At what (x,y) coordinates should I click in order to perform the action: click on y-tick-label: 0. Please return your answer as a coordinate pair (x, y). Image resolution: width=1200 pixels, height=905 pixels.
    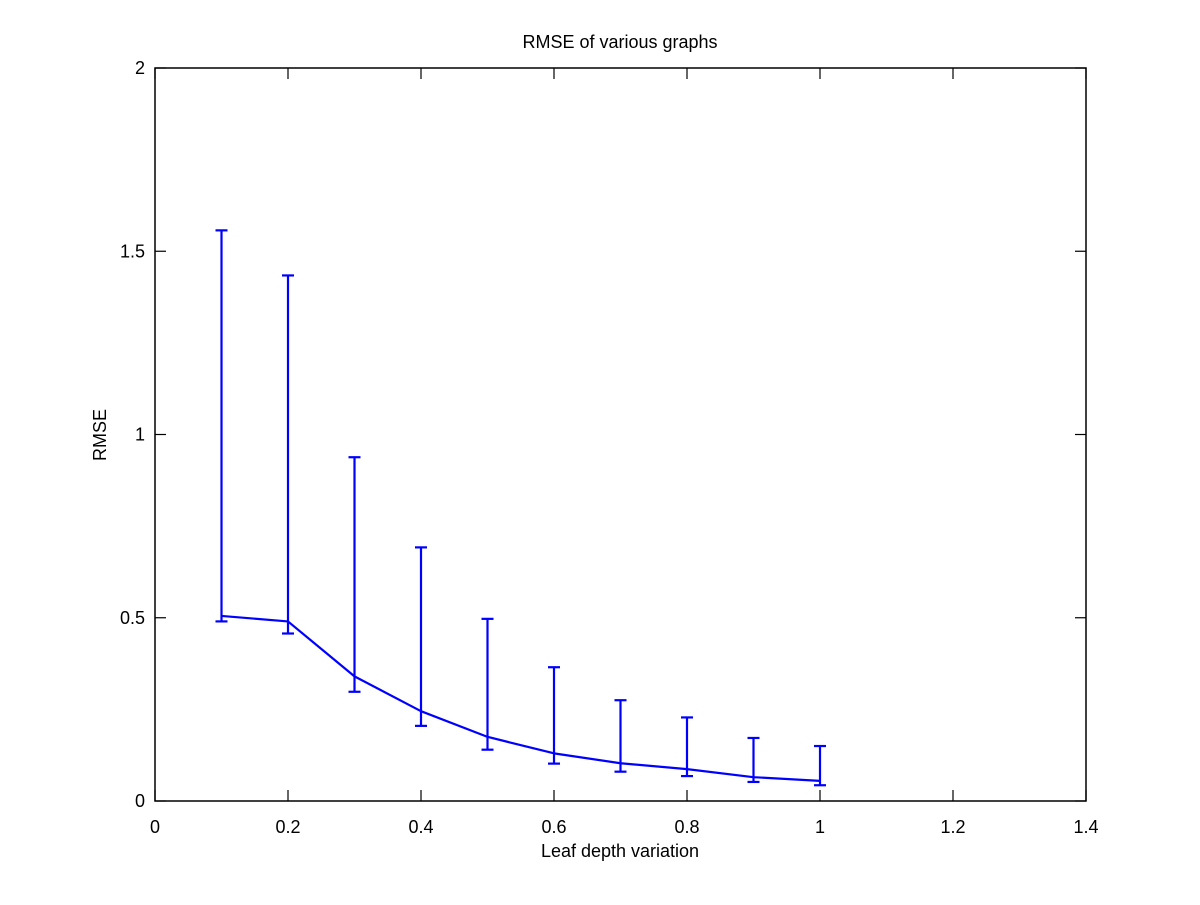
    Looking at the image, I should click on (140, 801).